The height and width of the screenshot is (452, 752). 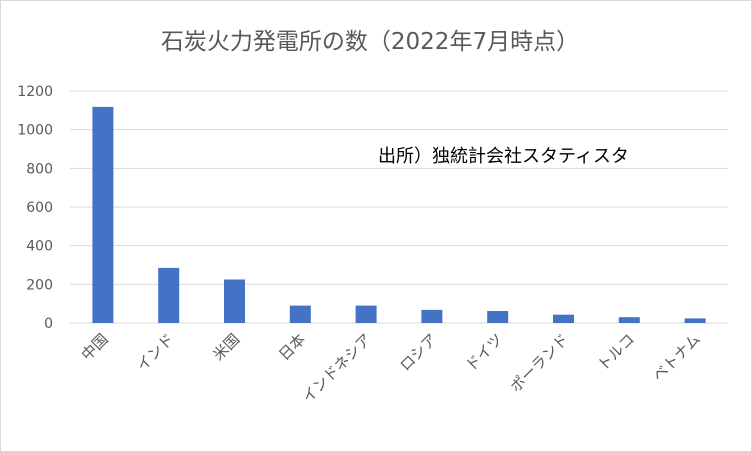 I want to click on x-category-label: 中国, so click(x=95, y=347).